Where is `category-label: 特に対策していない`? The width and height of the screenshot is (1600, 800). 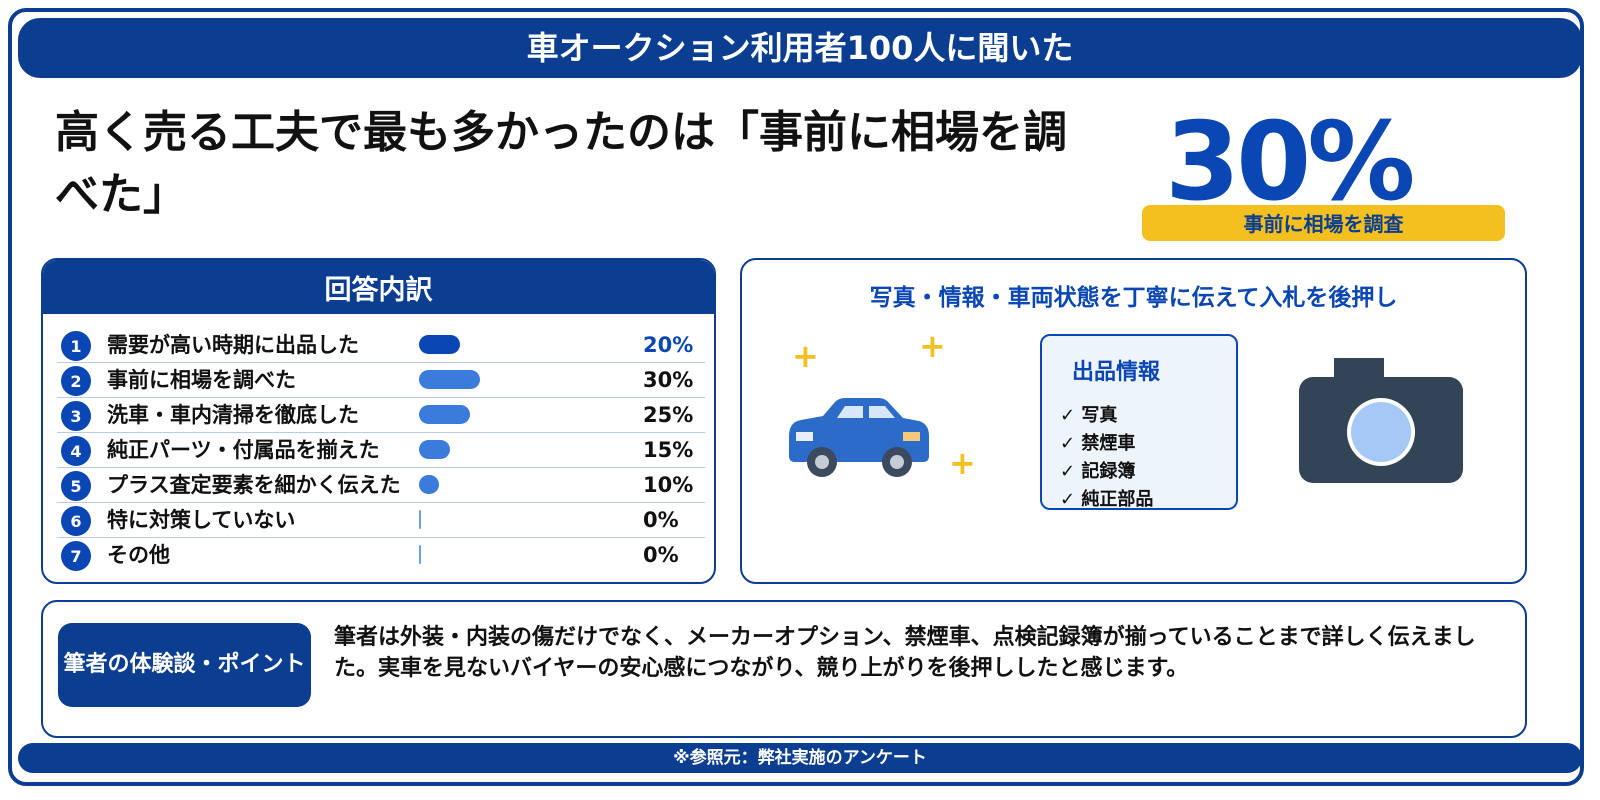
category-label: 特に対策していない is located at coordinates (201, 520).